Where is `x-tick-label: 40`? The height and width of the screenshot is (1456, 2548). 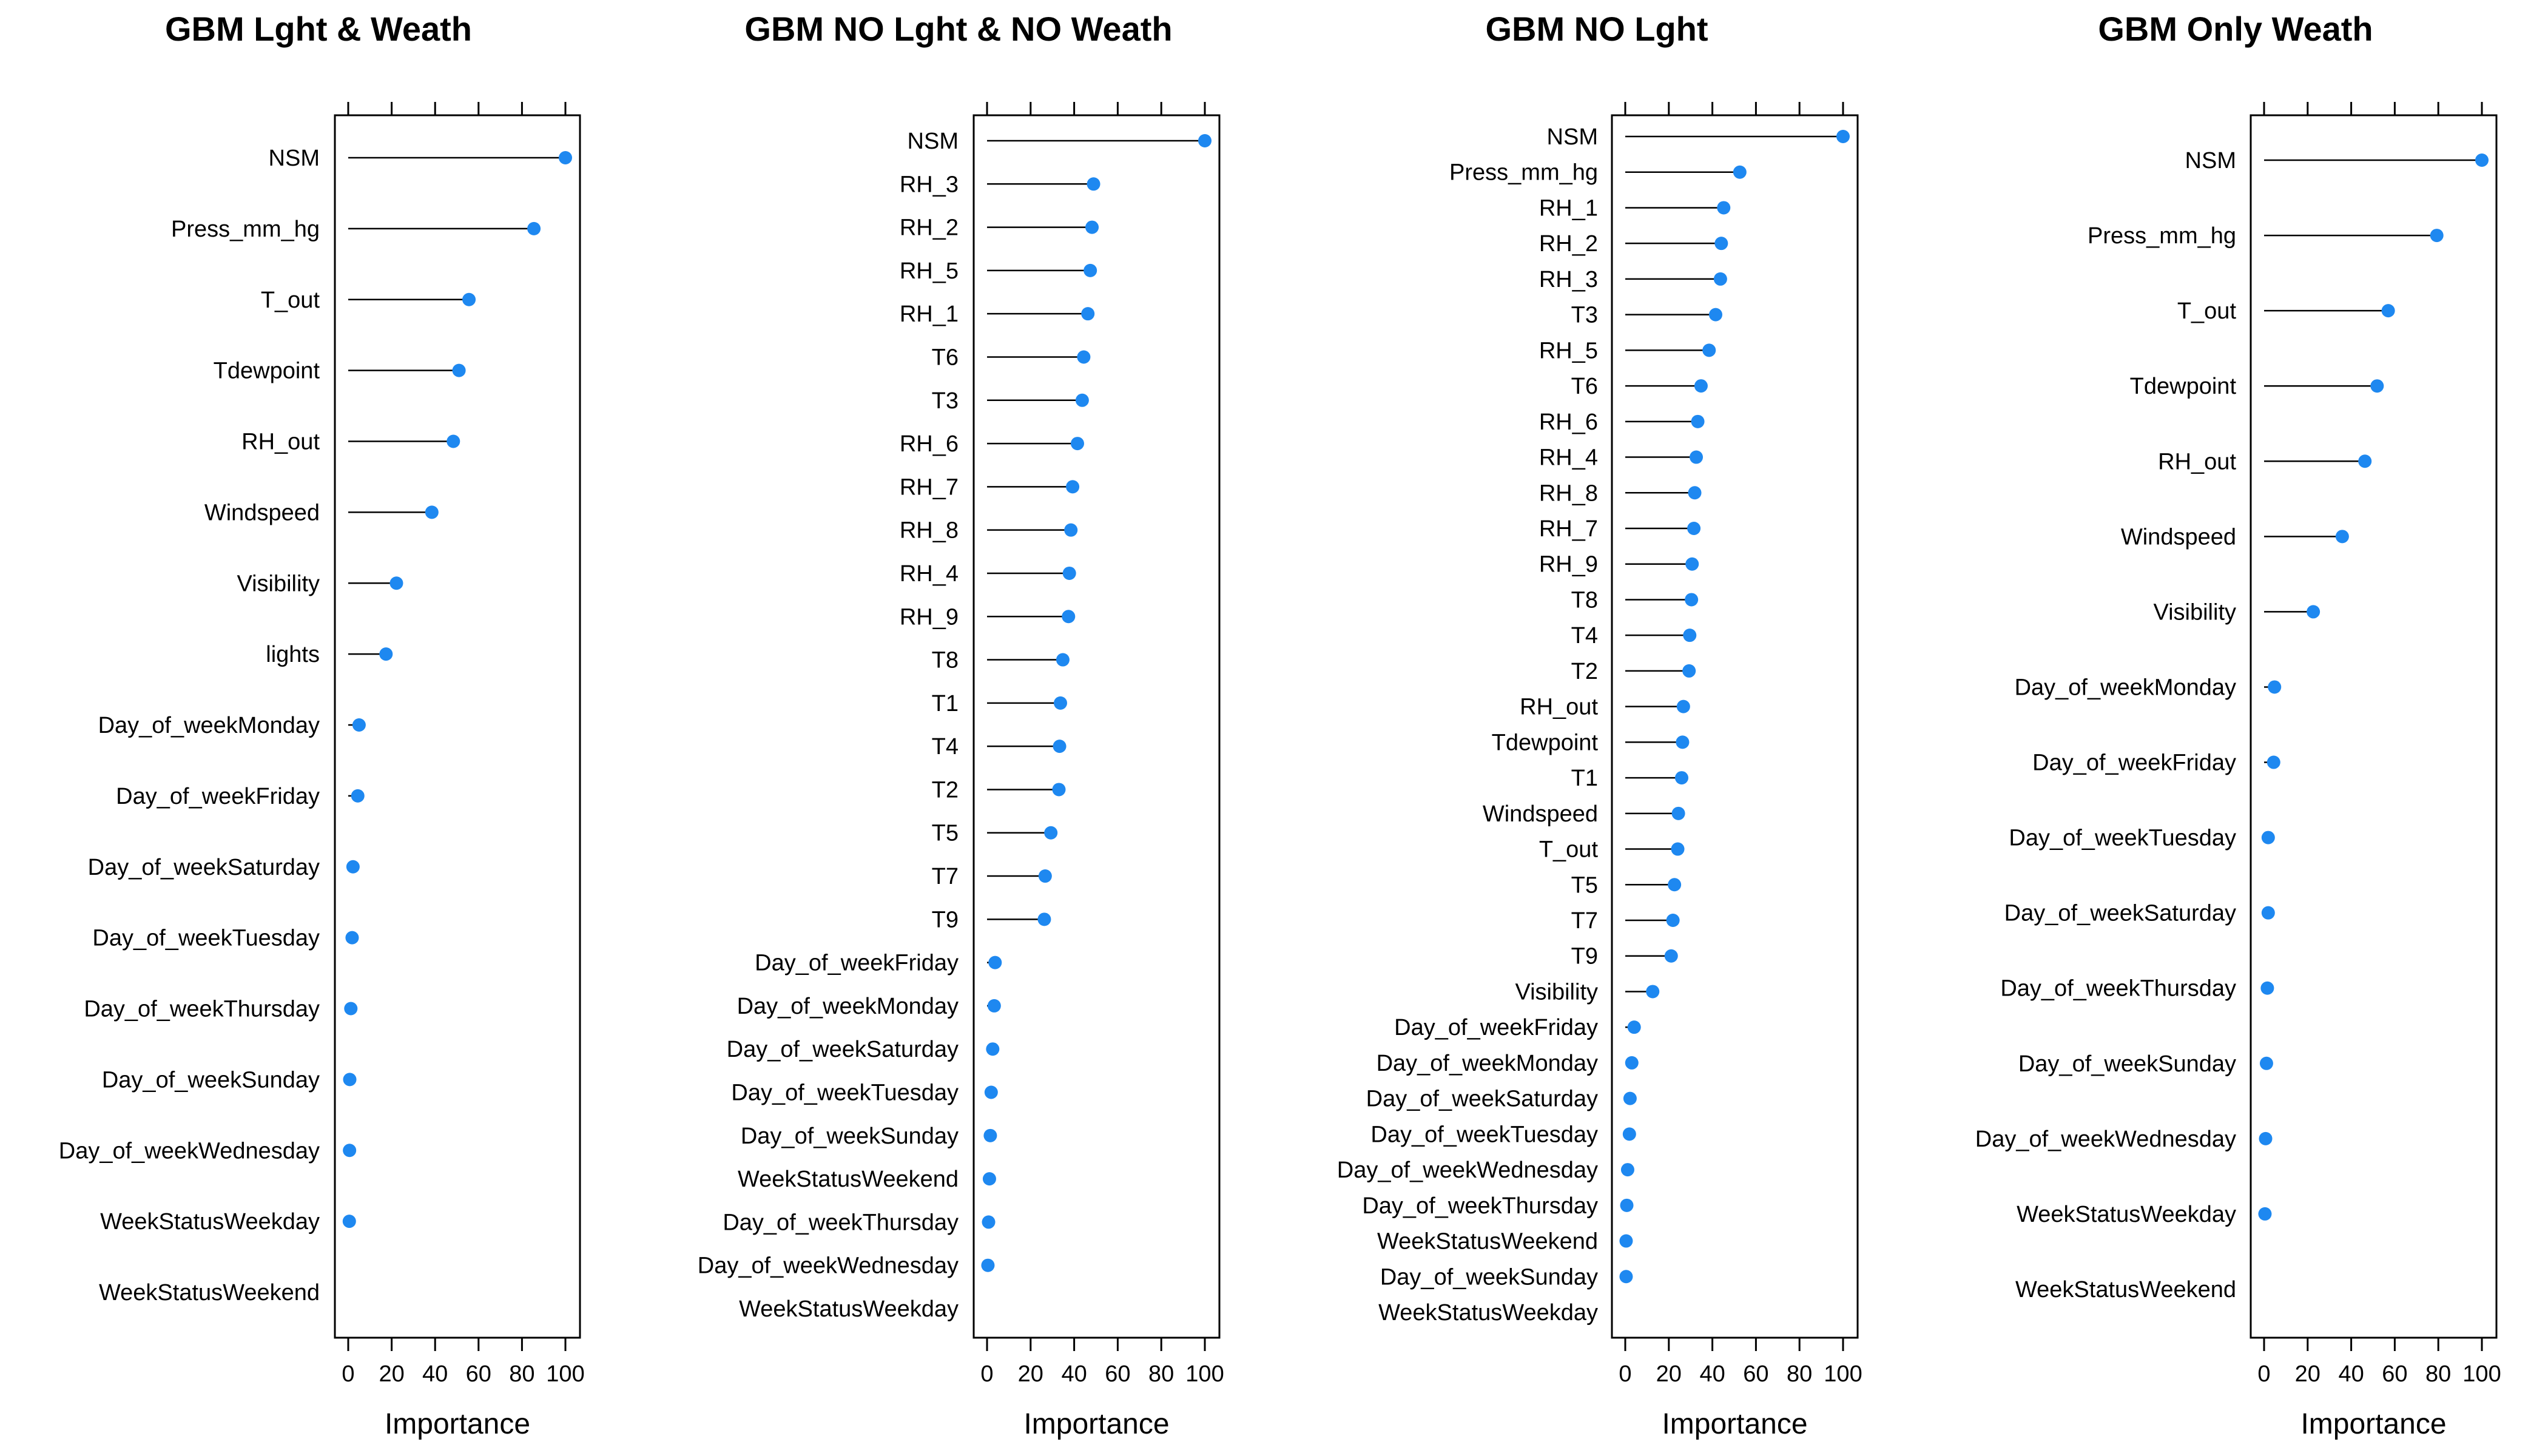
x-tick-label: 40 is located at coordinates (1074, 1374).